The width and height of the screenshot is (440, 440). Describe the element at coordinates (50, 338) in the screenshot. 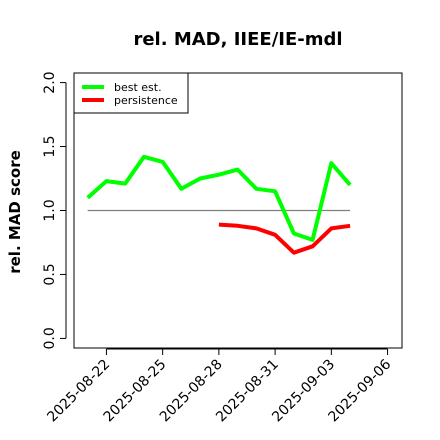

I see `y-tick-label: 0.0` at that location.